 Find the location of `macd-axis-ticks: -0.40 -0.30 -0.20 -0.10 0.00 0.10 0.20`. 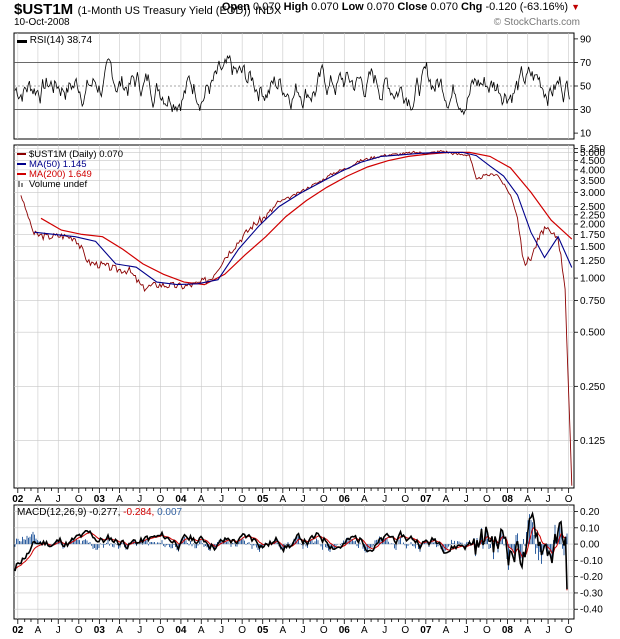

macd-axis-ticks: -0.40 -0.30 -0.20 -0.10 0.00 0.10 0.20 is located at coordinates (588, 561).